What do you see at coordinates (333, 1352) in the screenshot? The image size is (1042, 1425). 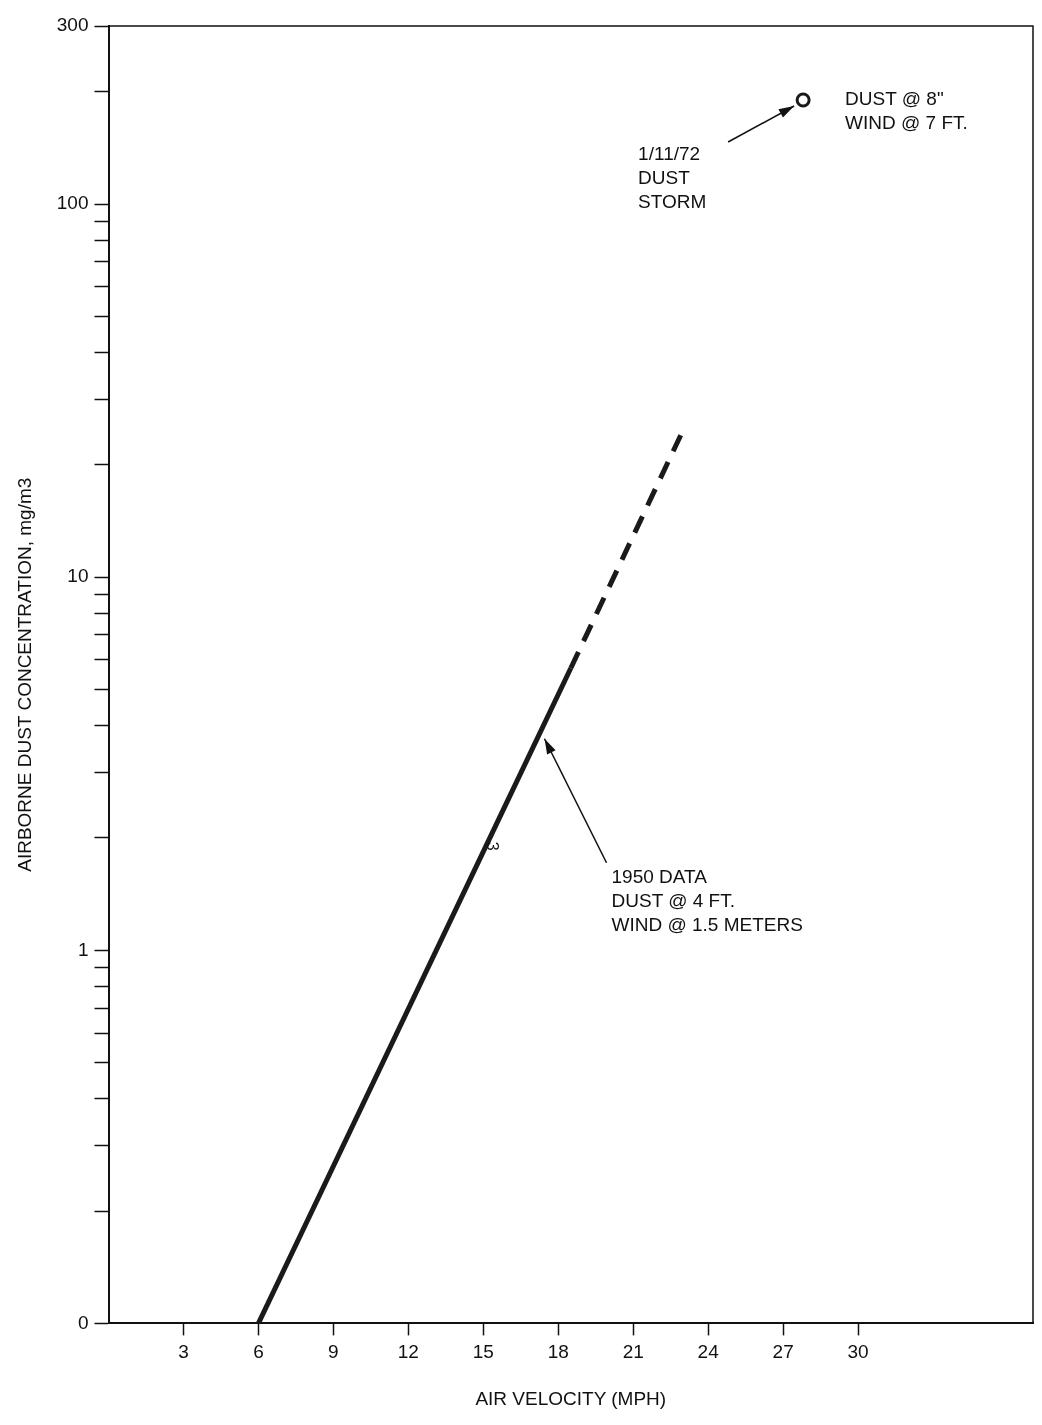 I see `x-tick-label: 9` at bounding box center [333, 1352].